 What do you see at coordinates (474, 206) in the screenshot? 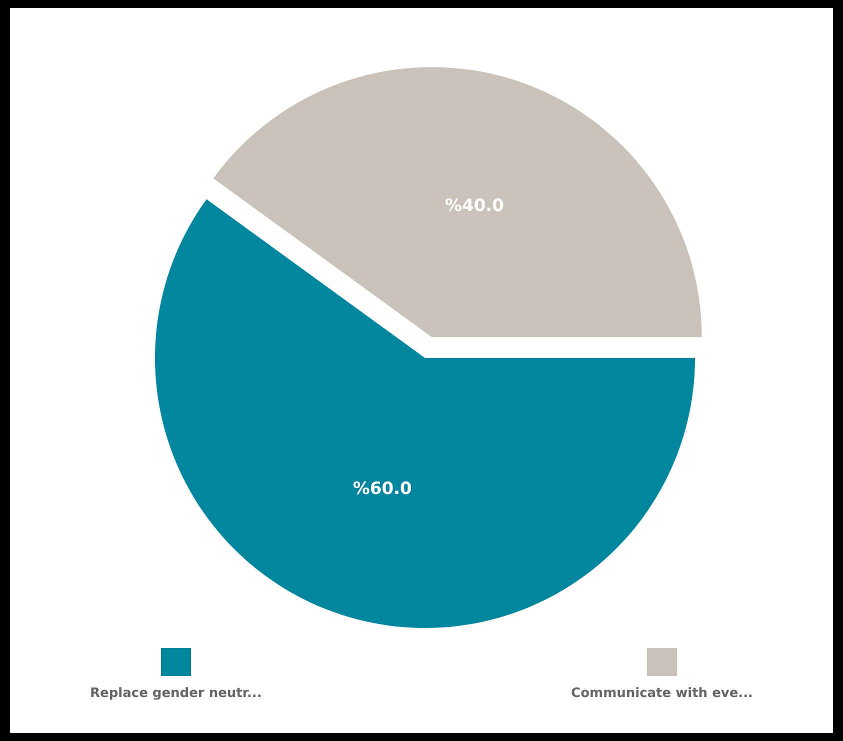
I see `data-label: %40.0` at bounding box center [474, 206].